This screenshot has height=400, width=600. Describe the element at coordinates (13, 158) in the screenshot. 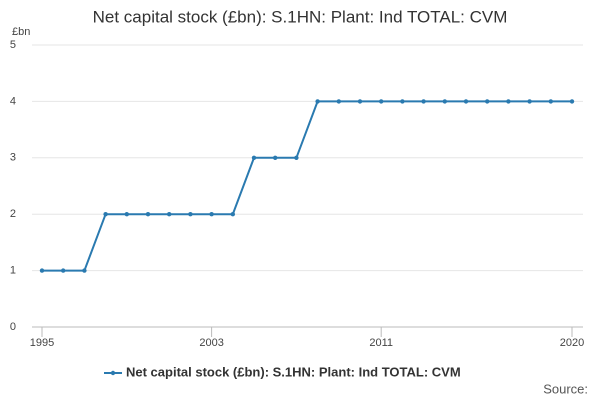

I see `y-tick-label: 3` at that location.